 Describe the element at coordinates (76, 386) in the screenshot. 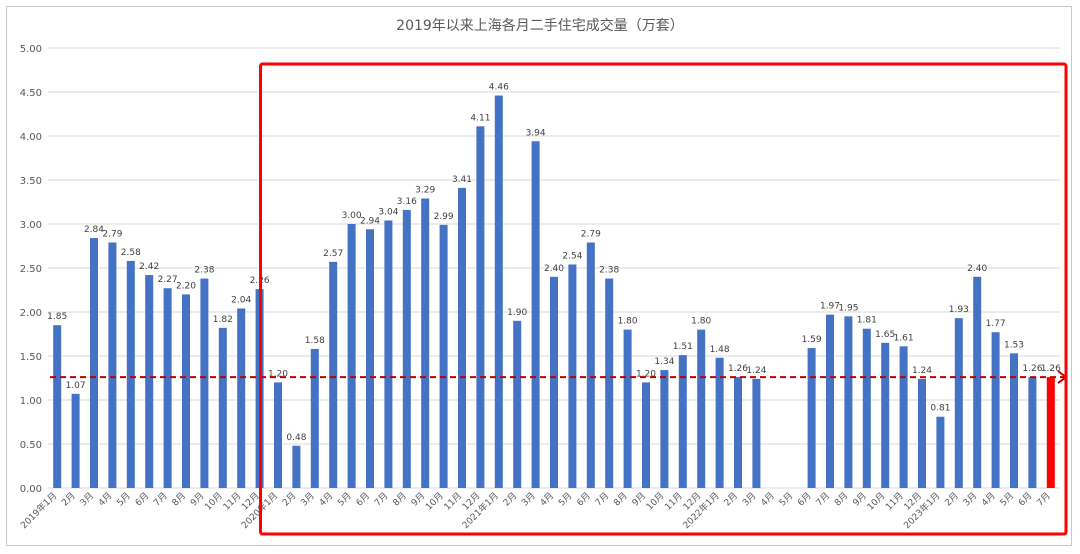

I see `data-label: 1.07` at that location.